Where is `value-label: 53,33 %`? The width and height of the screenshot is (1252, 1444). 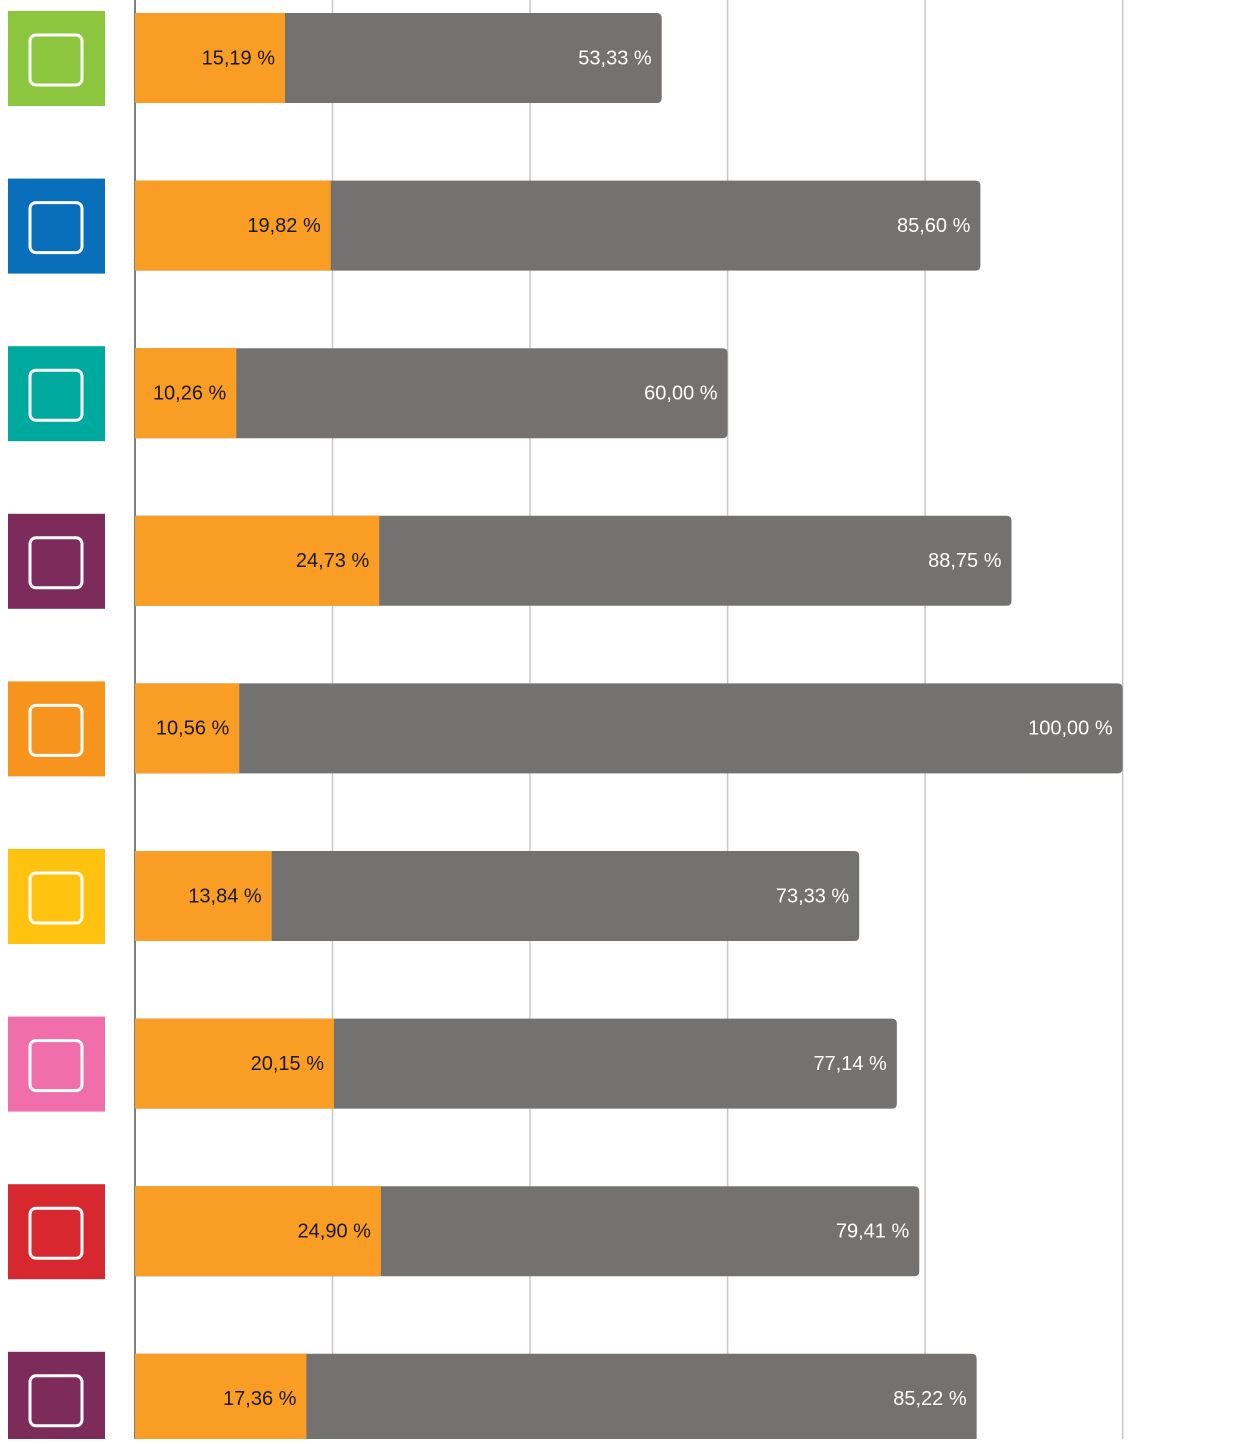
value-label: 53,33 % is located at coordinates (615, 58).